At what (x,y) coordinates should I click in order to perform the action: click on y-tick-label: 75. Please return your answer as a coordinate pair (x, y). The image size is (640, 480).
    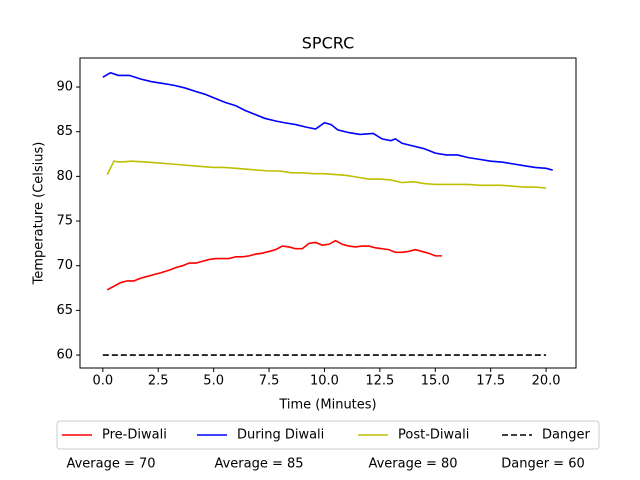
    Looking at the image, I should click on (64, 221).